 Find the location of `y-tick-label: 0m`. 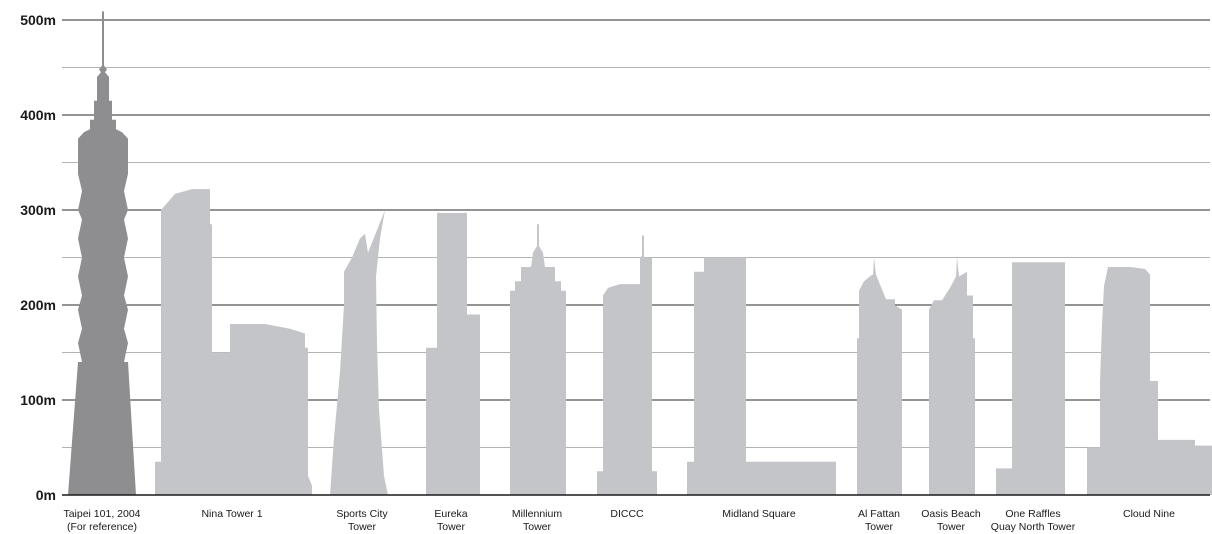

y-tick-label: 0m is located at coordinates (46, 495).